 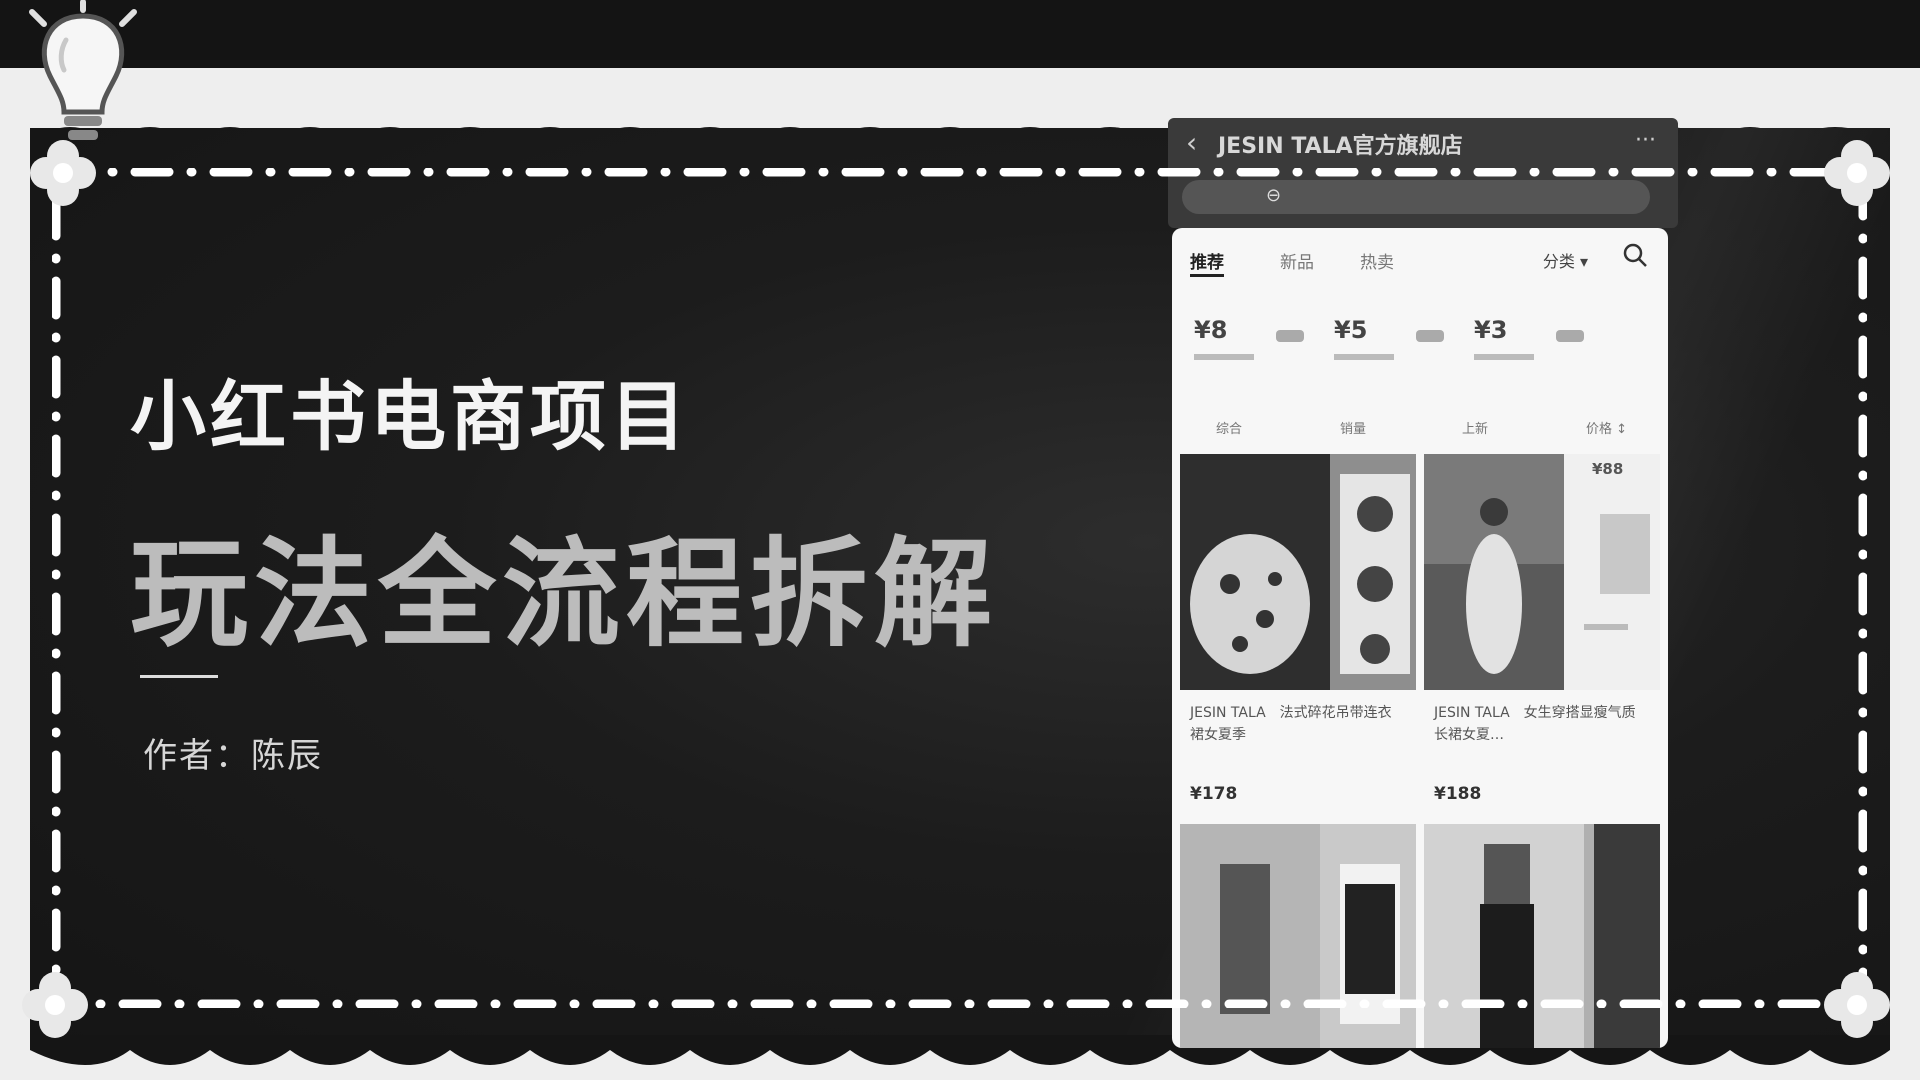 What do you see at coordinates (179, 676) in the screenshot?
I see `title-divider` at bounding box center [179, 676].